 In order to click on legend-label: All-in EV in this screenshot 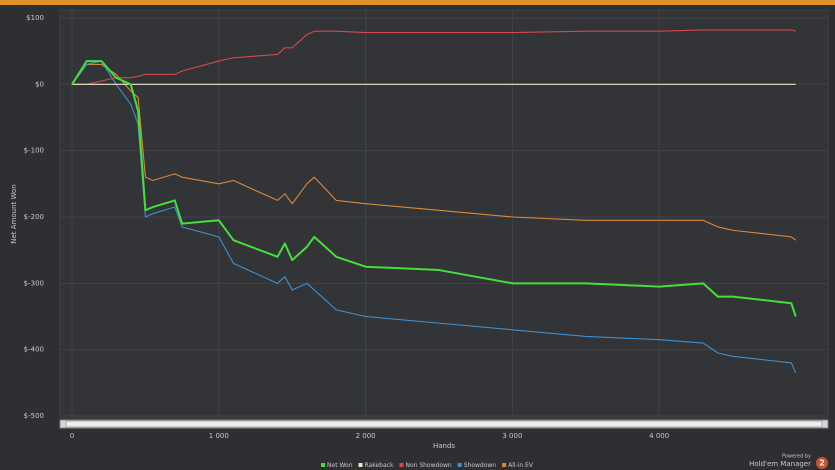, I will do `click(521, 465)`.